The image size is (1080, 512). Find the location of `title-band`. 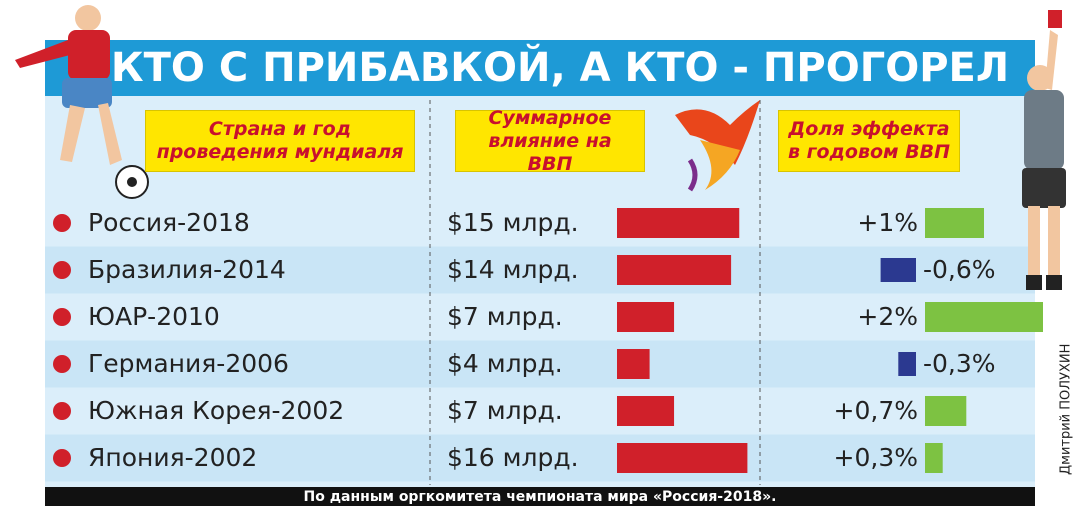

title-band is located at coordinates (540, 68).